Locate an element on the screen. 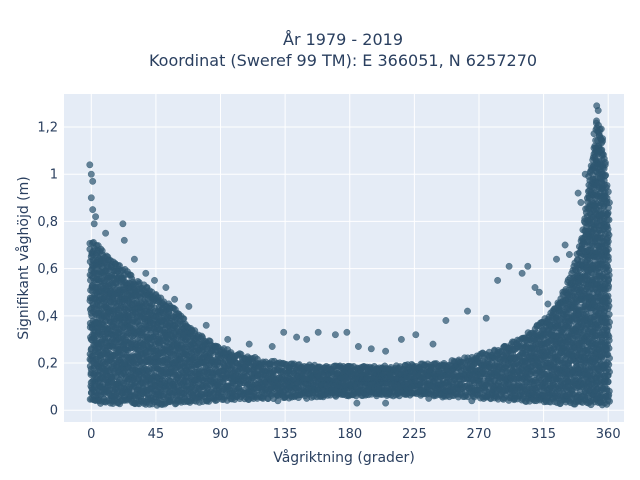 This screenshot has width=640, height=480. y-axis-title: Signifikant våghöjd (m) is located at coordinates (23, 257).